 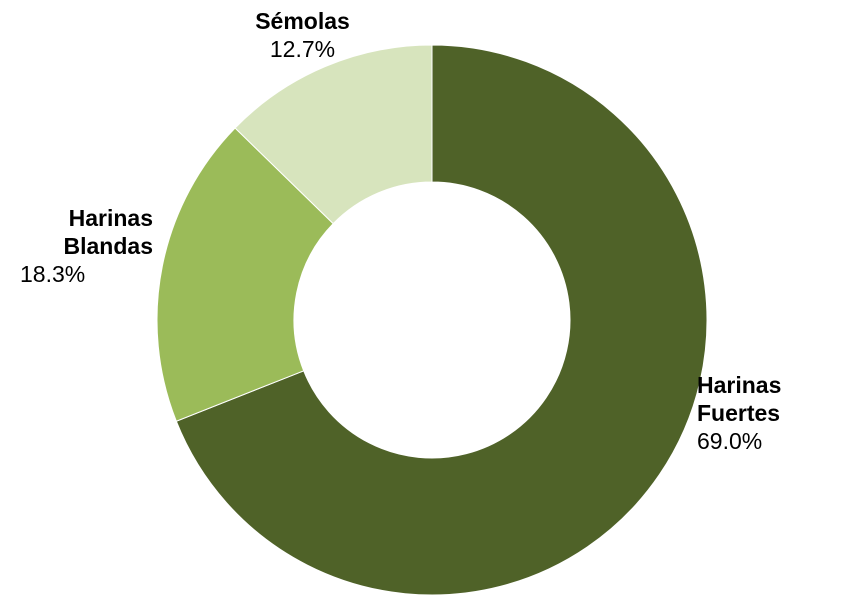 I want to click on slice-label-harinas-blandas: Harinas Blandas 18.3%, so click(x=86, y=246).